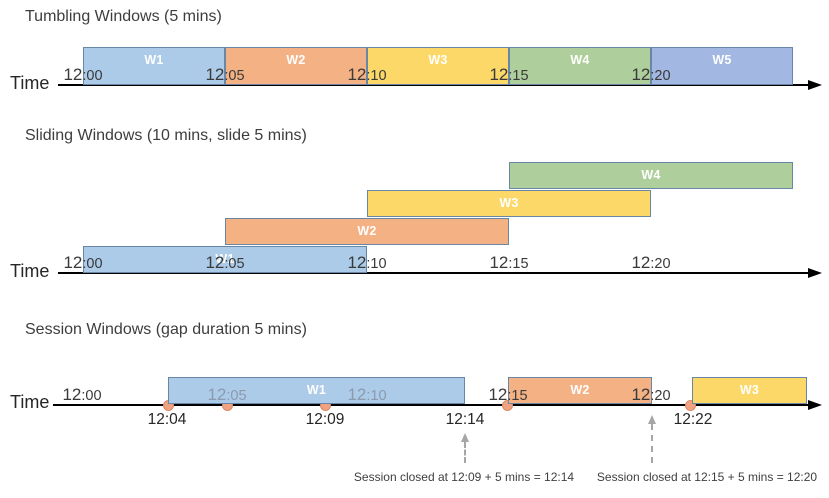  What do you see at coordinates (722, 60) in the screenshot?
I see `window-label: W5` at bounding box center [722, 60].